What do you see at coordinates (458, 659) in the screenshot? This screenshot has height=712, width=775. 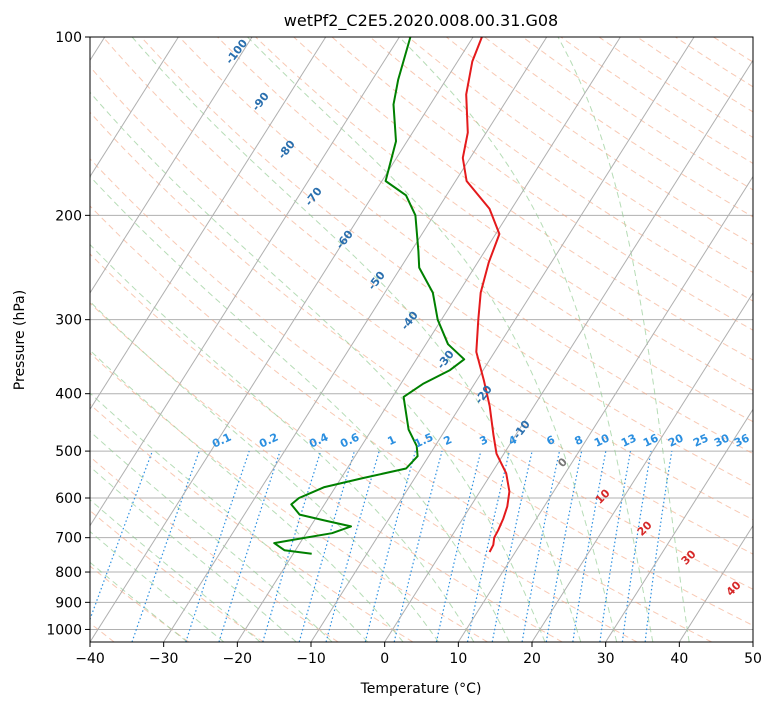 I see `x-tick-label: 10` at bounding box center [458, 659].